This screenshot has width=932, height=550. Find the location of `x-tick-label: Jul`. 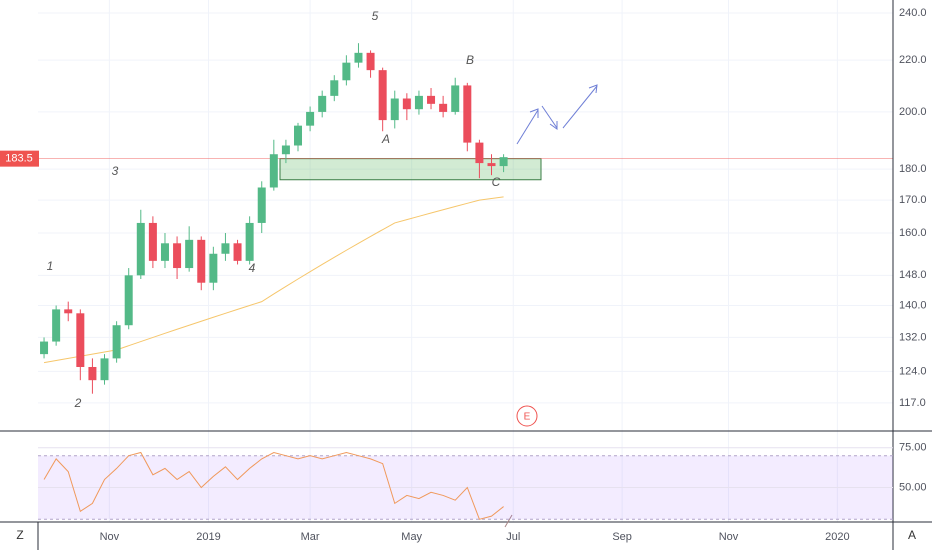

x-tick-label: Jul is located at coordinates (513, 537).